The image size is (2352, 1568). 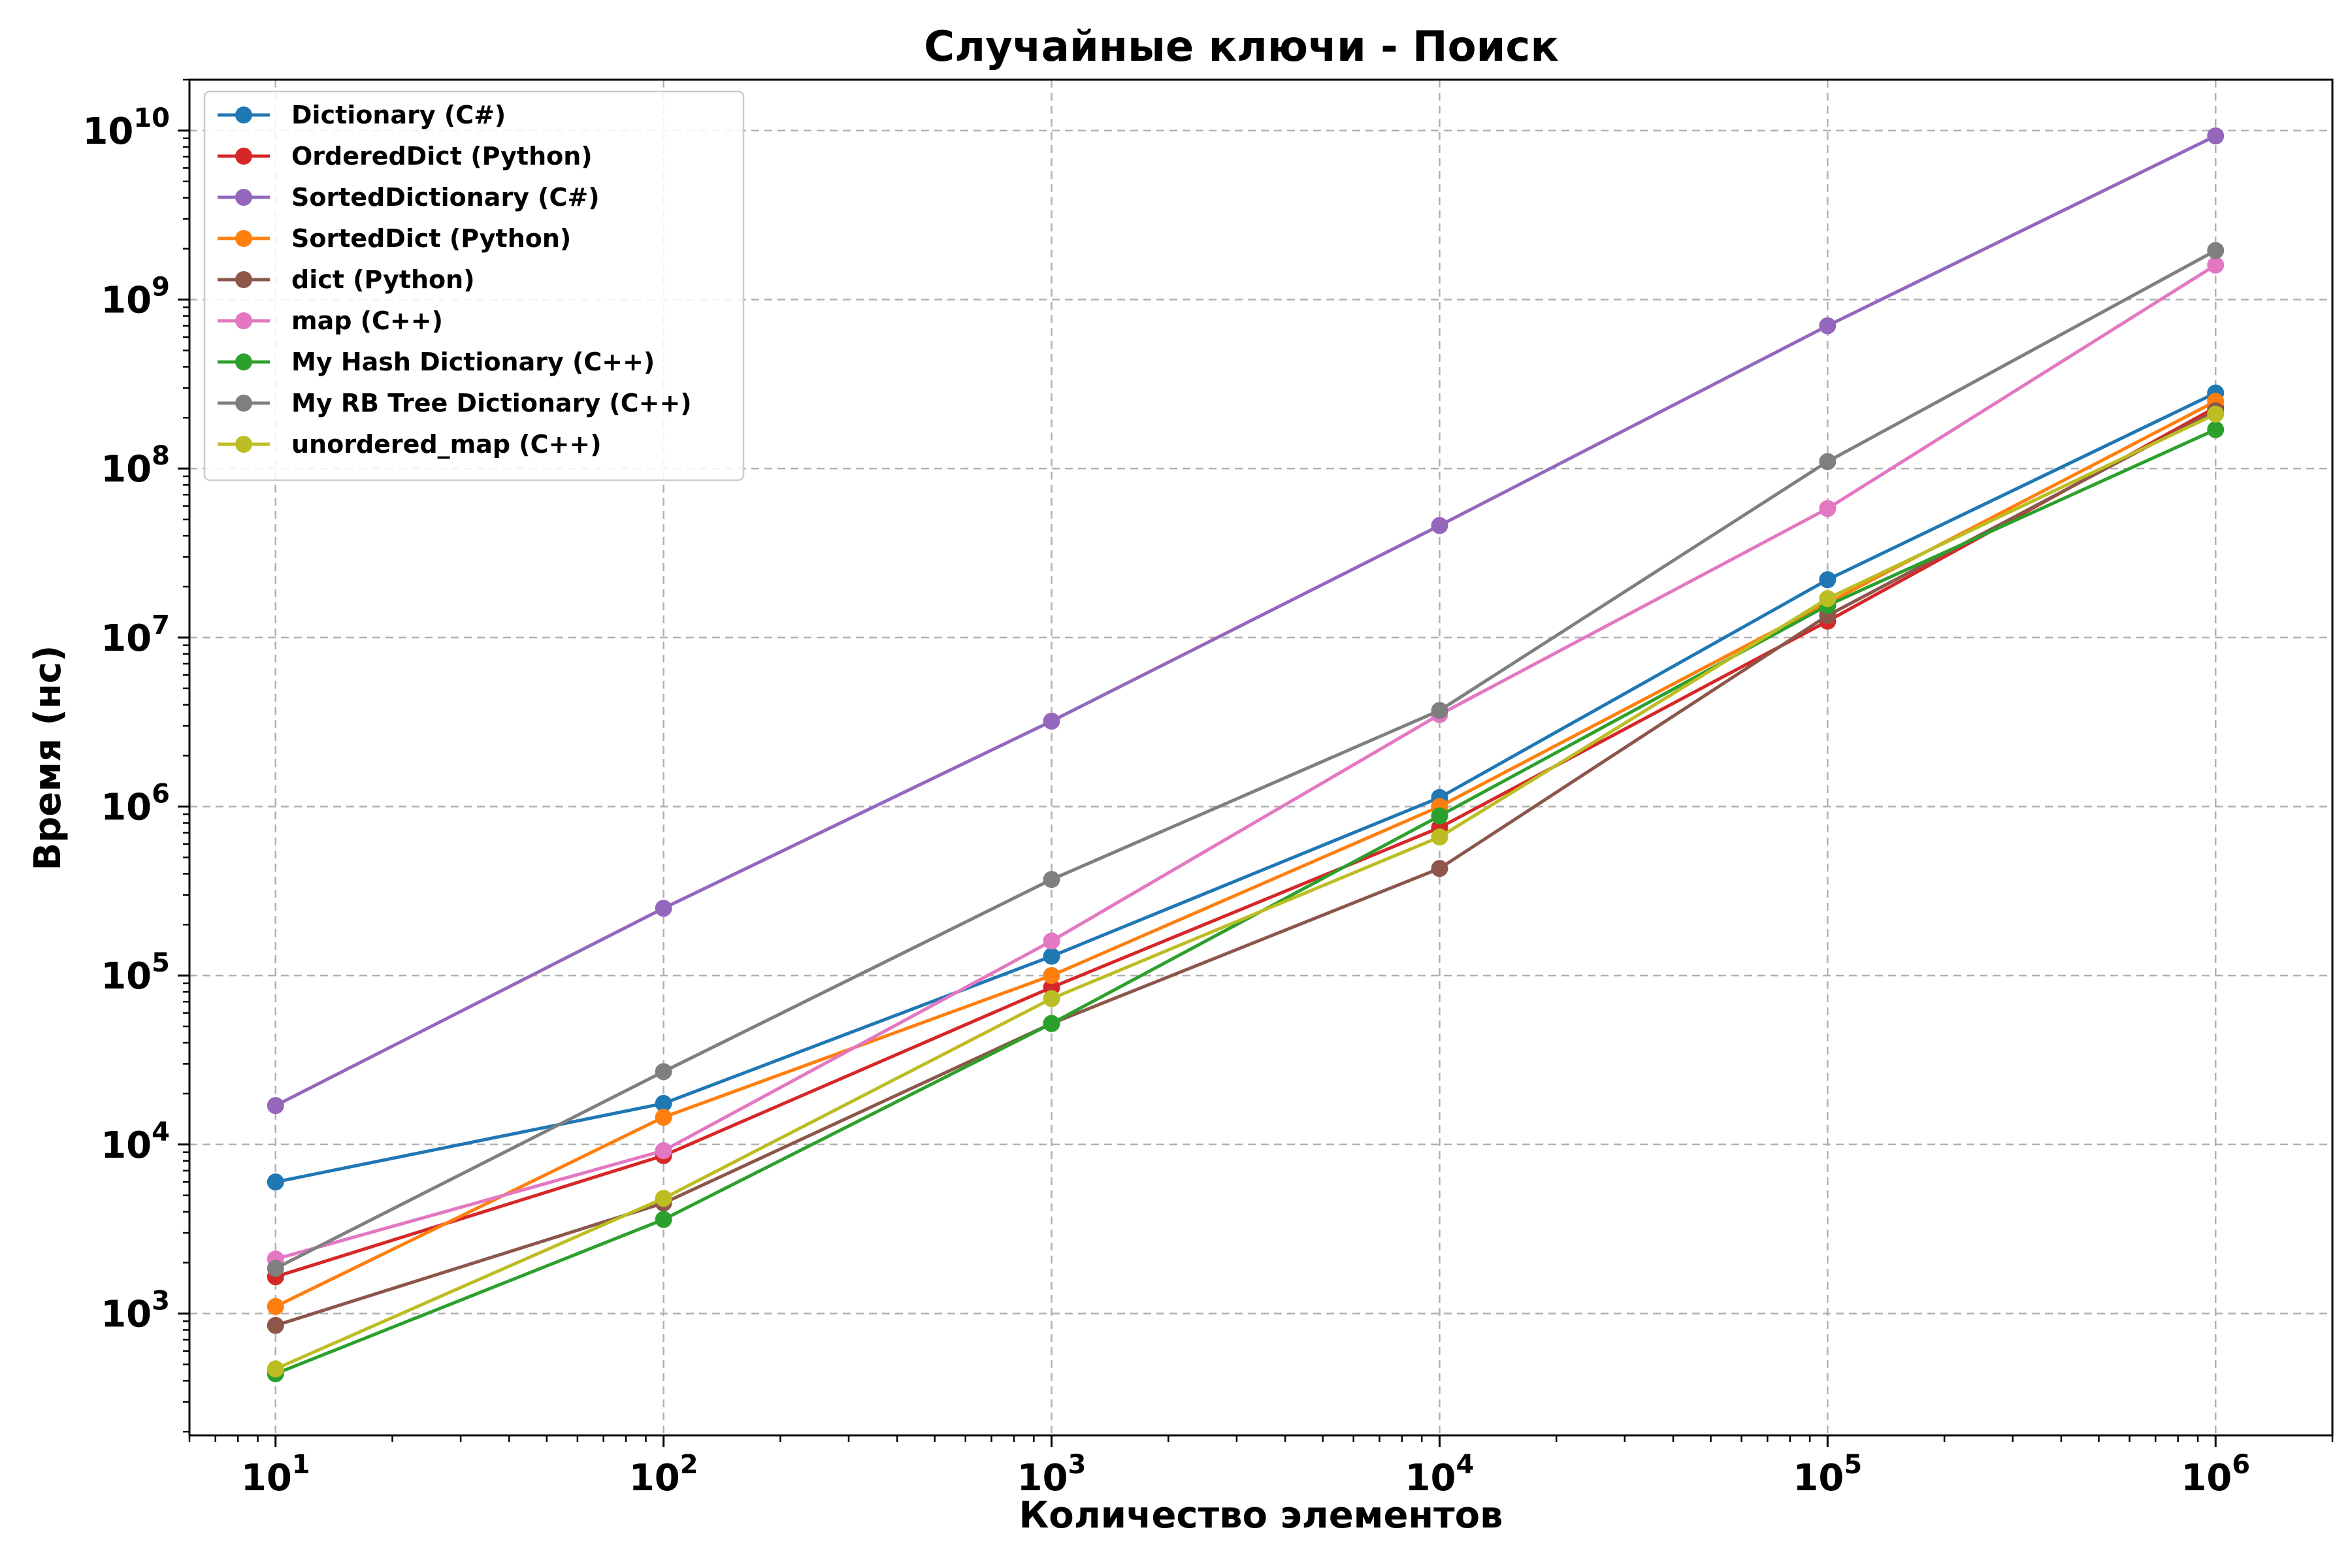 I want to click on x-axis-label: Количество элементов, so click(x=1261, y=1515).